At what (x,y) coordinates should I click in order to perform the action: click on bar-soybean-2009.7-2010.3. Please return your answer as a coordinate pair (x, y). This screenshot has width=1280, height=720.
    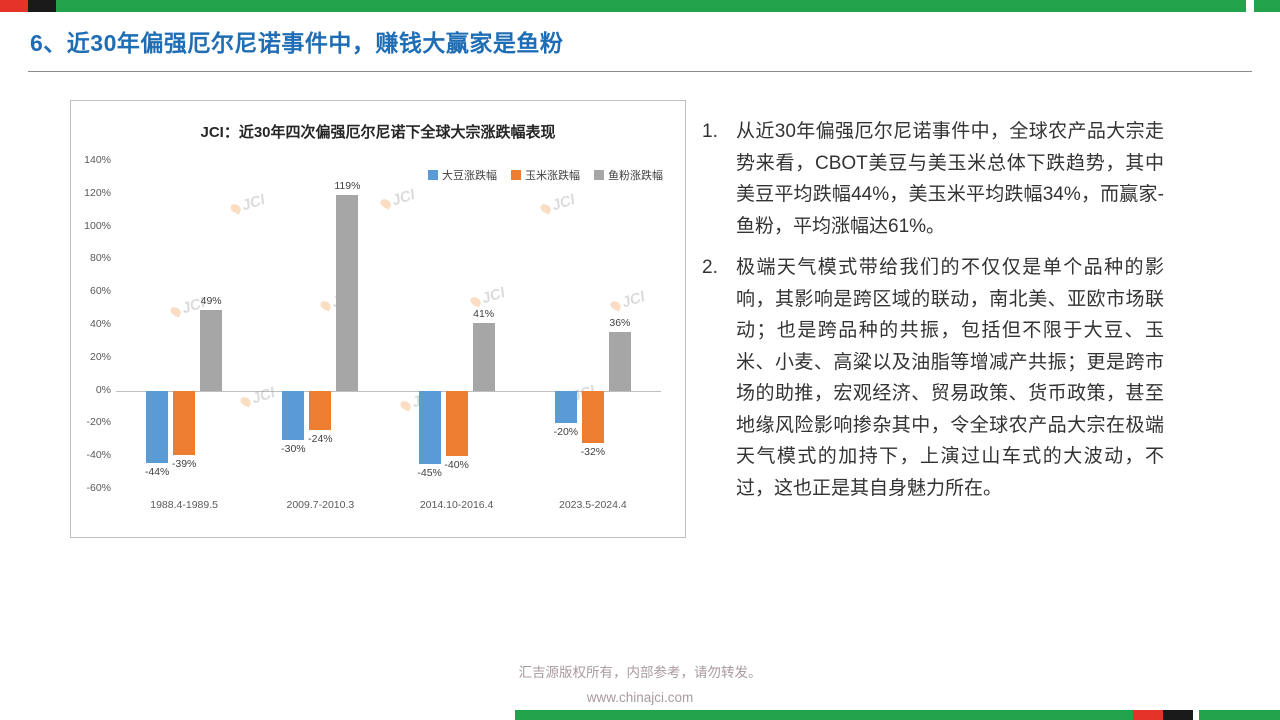
    Looking at the image, I should click on (293, 415).